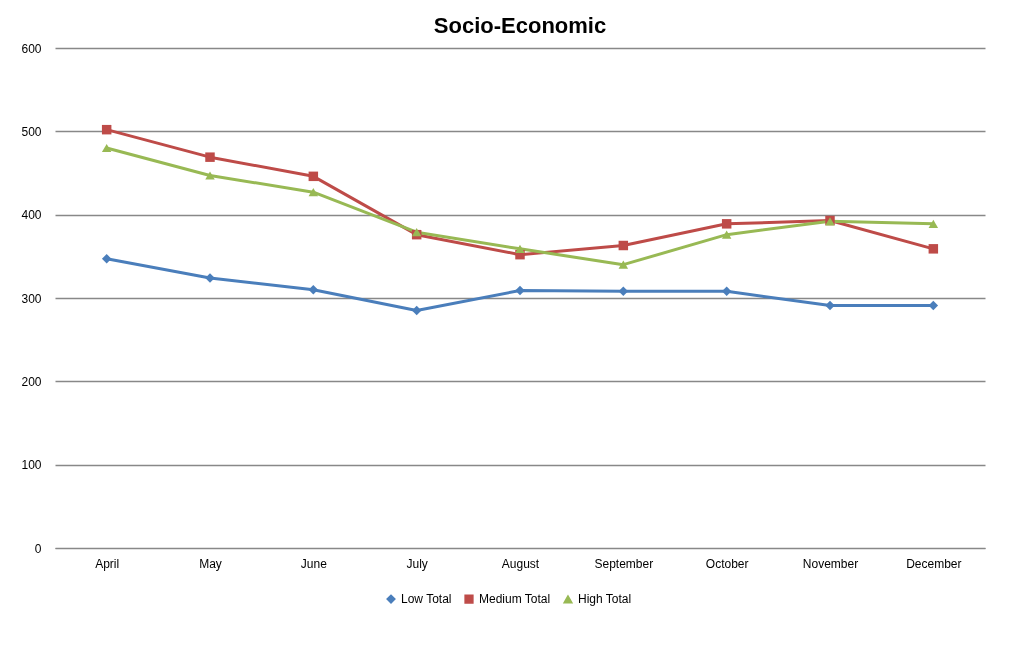 The image size is (1024, 647). I want to click on y-tick-label: 400, so click(31, 215).